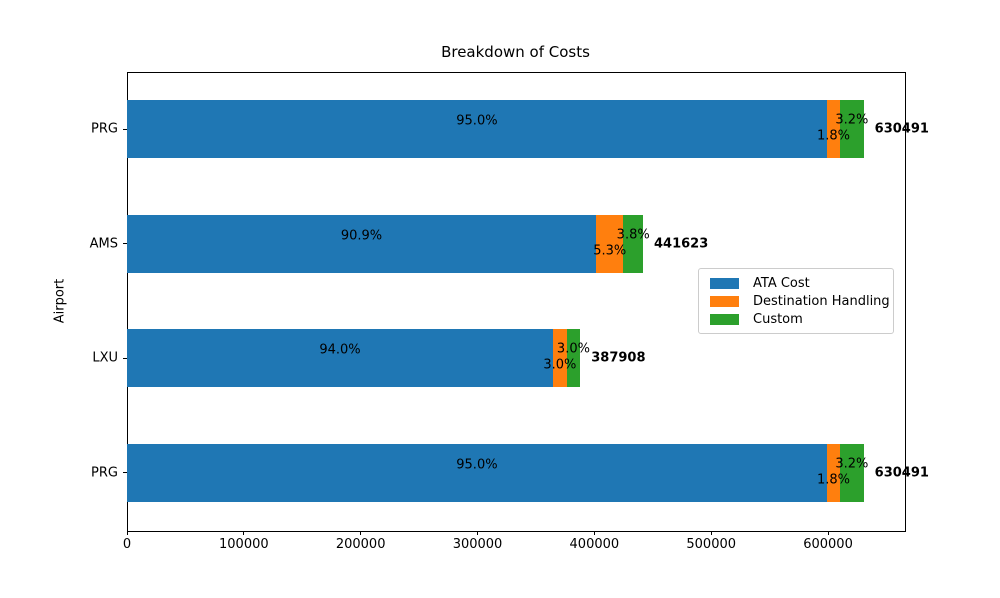 This screenshot has height=598, width=1000. I want to click on legend-swatch-custom, so click(724, 319).